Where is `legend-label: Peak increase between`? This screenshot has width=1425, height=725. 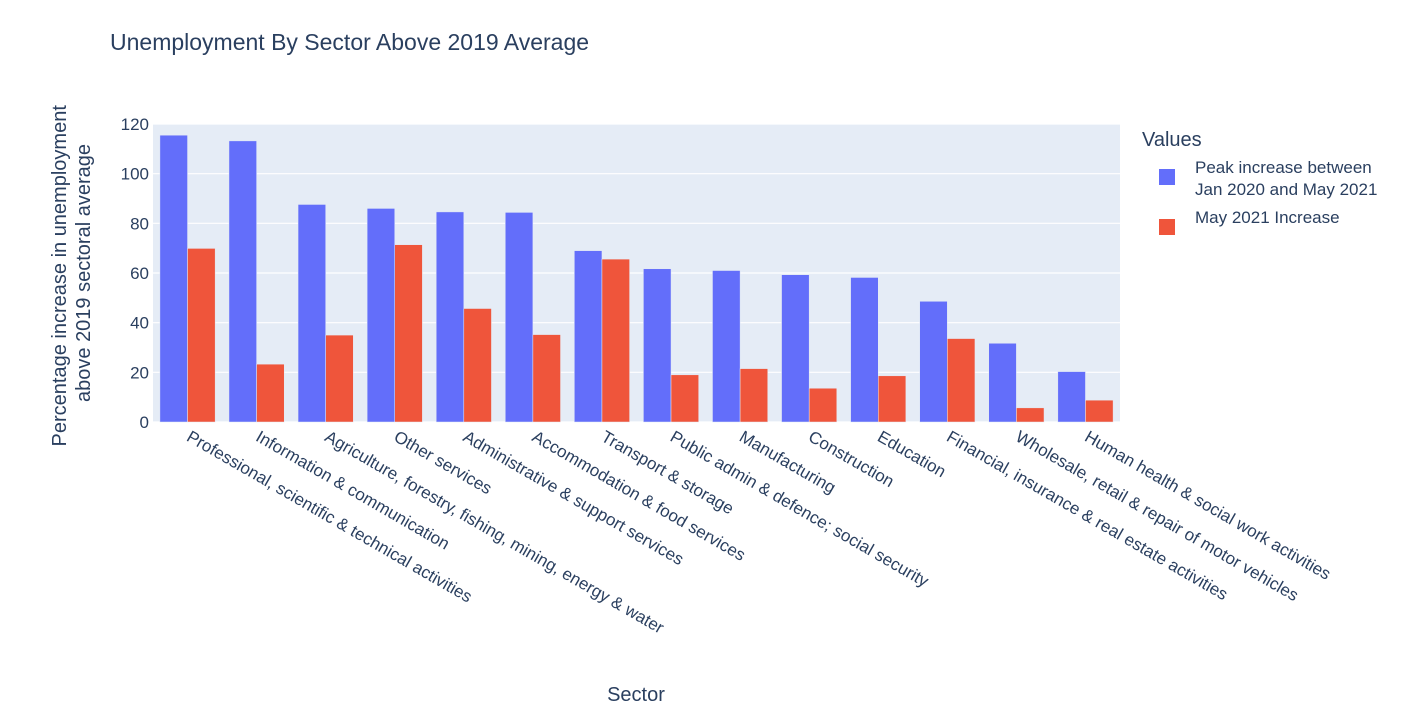
legend-label: Peak increase between is located at coordinates (1283, 167).